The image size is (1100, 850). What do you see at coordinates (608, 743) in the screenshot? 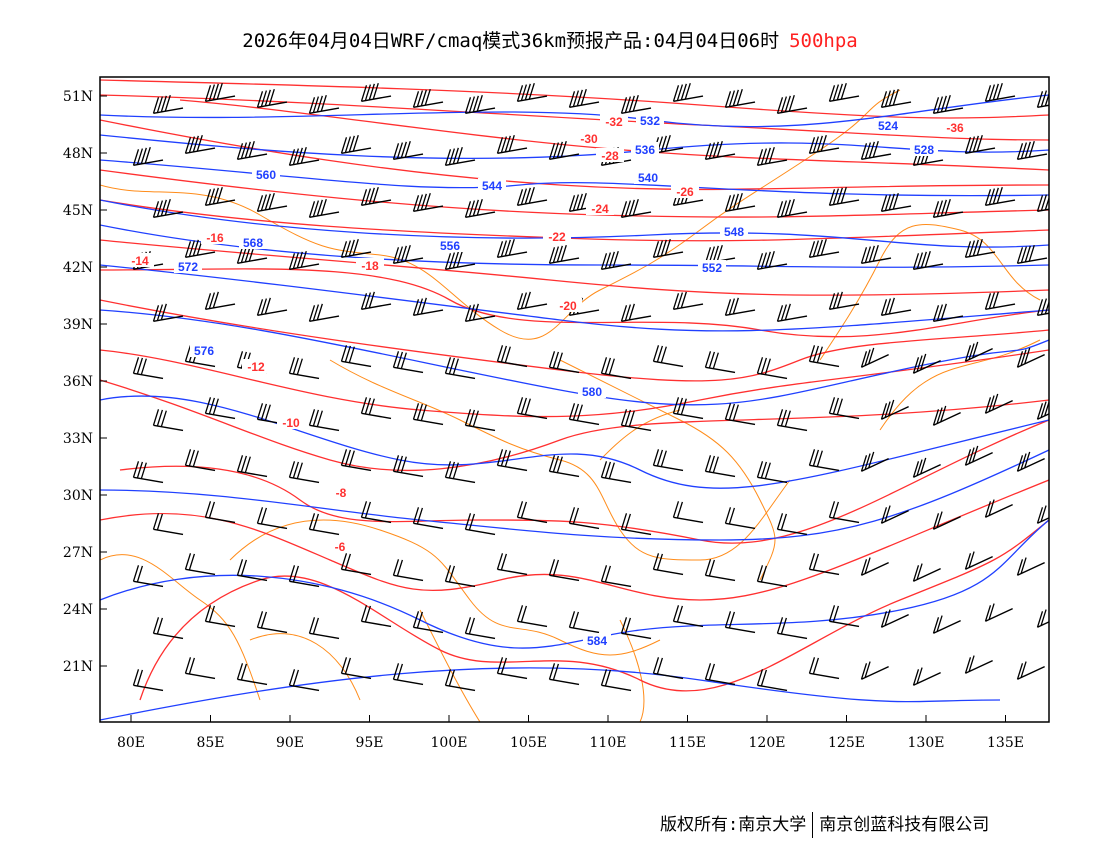
I see `lon-tick-label: 110E` at bounding box center [608, 743].